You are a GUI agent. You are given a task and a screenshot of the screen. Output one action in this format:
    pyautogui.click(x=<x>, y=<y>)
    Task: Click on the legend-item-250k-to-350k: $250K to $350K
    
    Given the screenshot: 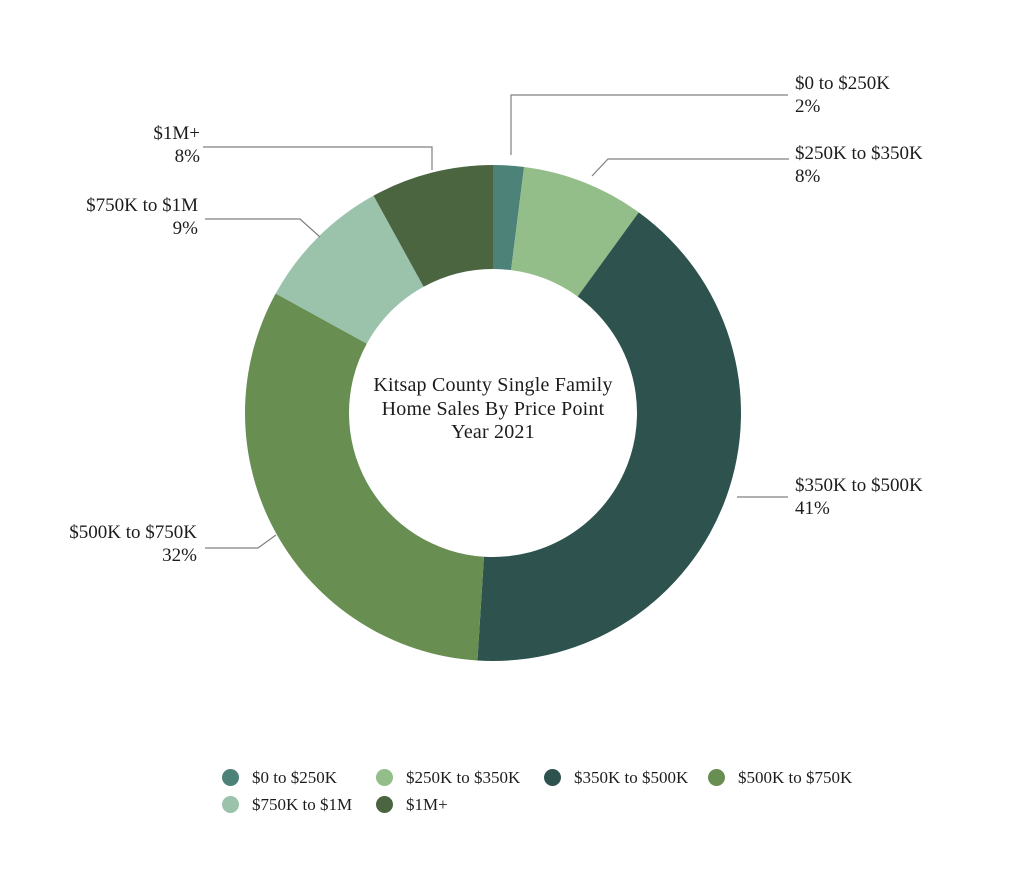 What is the action you would take?
    pyautogui.click(x=460, y=778)
    